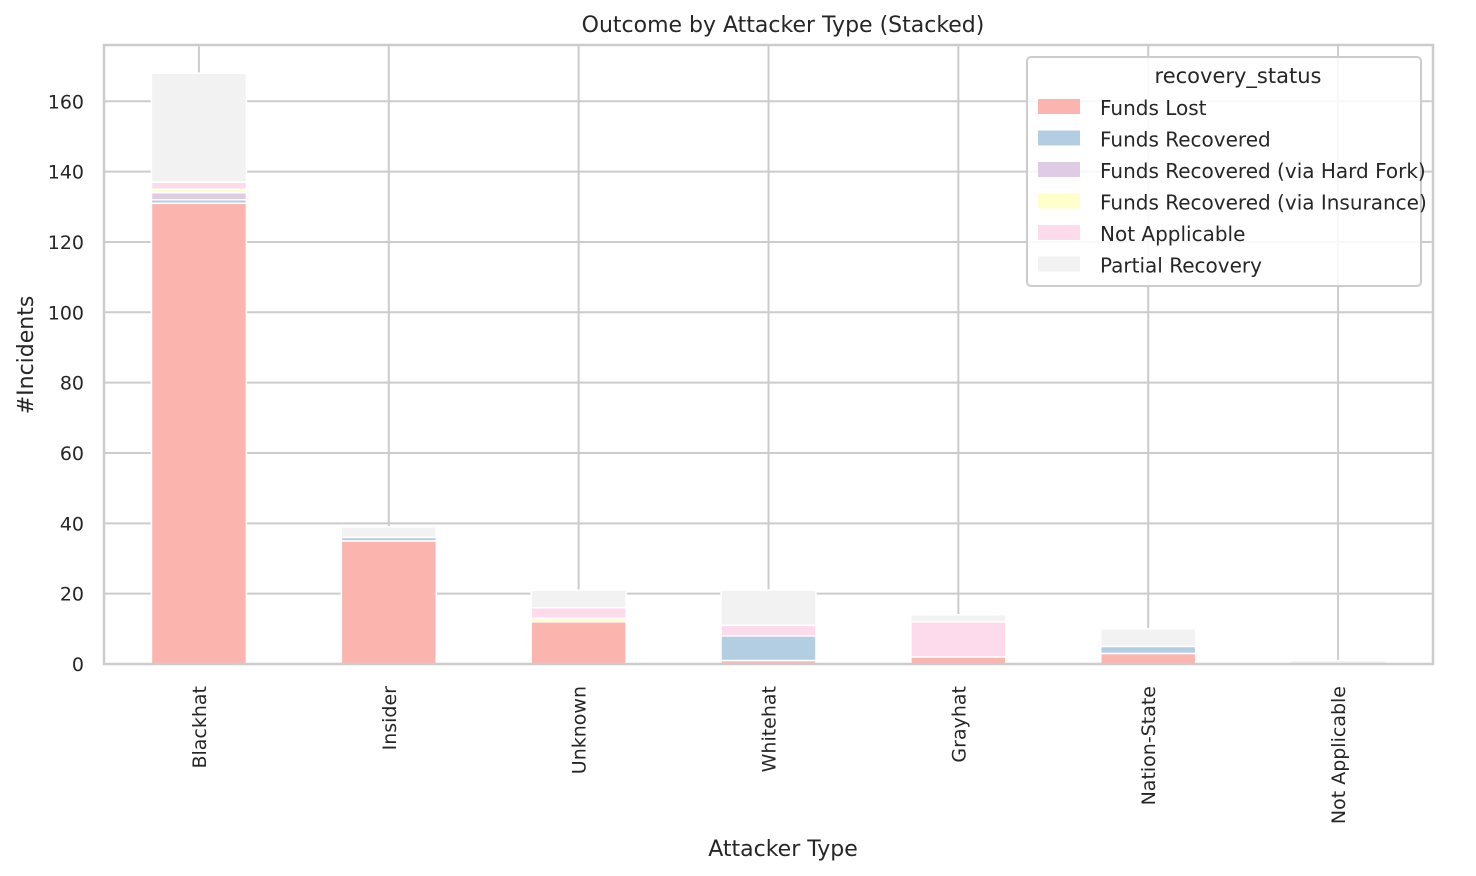 This screenshot has width=1476, height=876. What do you see at coordinates (72, 384) in the screenshot?
I see `y-tick-label: 80` at bounding box center [72, 384].